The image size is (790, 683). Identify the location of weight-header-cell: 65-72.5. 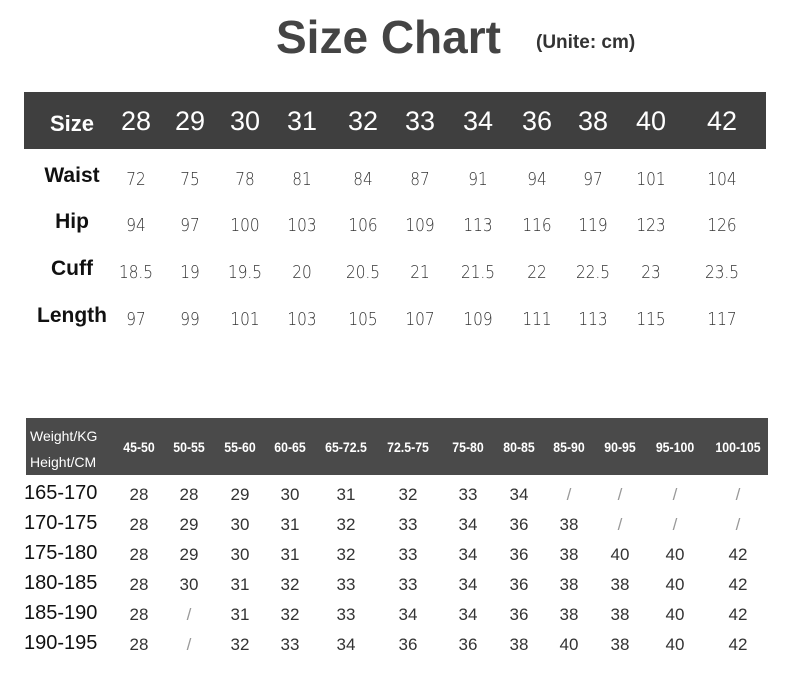
(346, 447).